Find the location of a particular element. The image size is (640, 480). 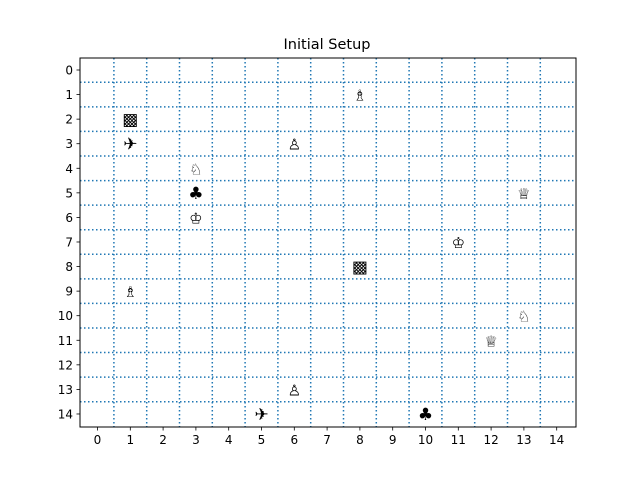

y-tick-label: 1 is located at coordinates (69, 95).